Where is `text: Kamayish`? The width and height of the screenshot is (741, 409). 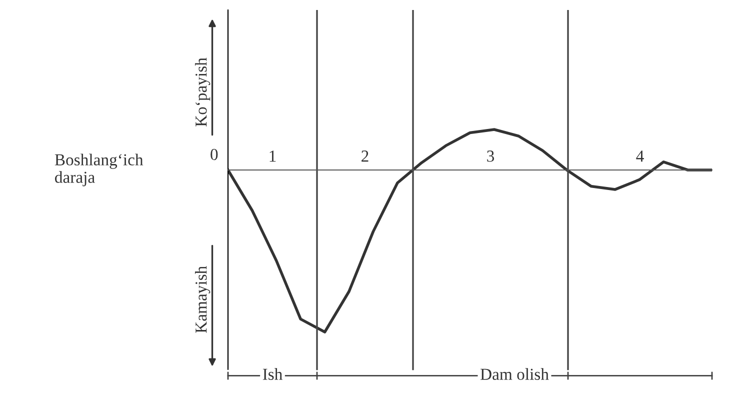
text: Kamayish is located at coordinates (202, 299).